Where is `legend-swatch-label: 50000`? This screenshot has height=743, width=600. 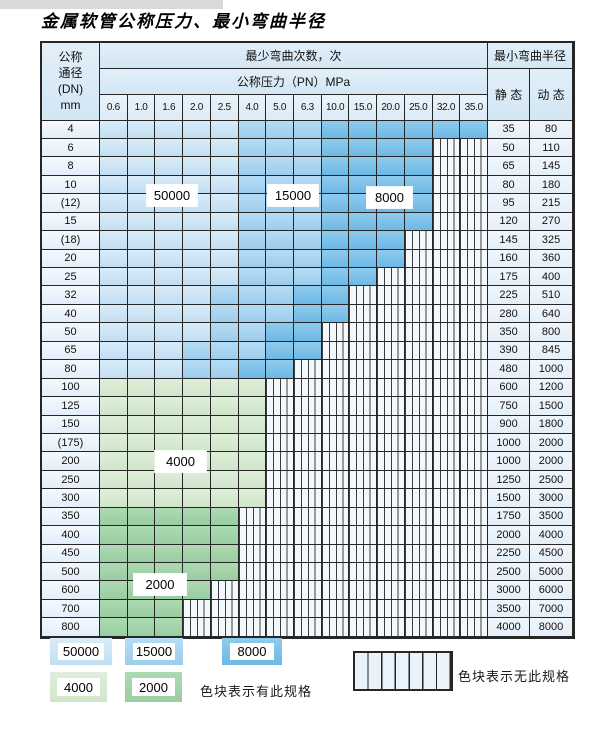
legend-swatch-label: 50000 is located at coordinates (81, 651).